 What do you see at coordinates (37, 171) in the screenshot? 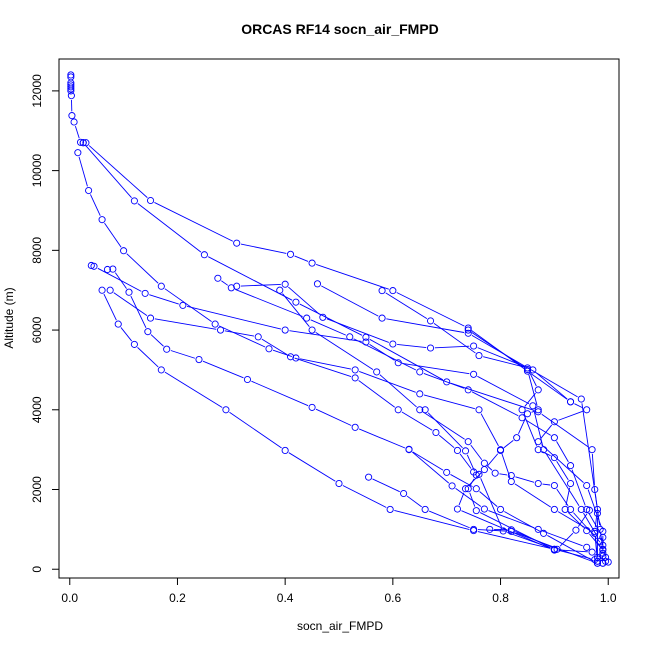
I see `y-tick-label: 10000` at bounding box center [37, 171].